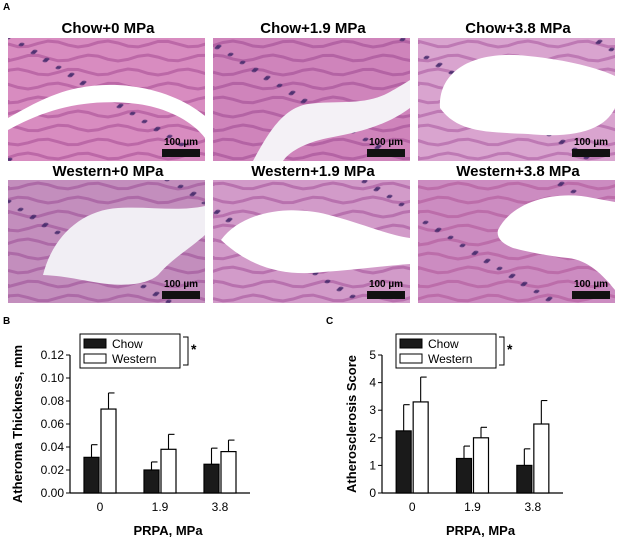  I want to click on y-tick-label: 4, so click(372, 383).